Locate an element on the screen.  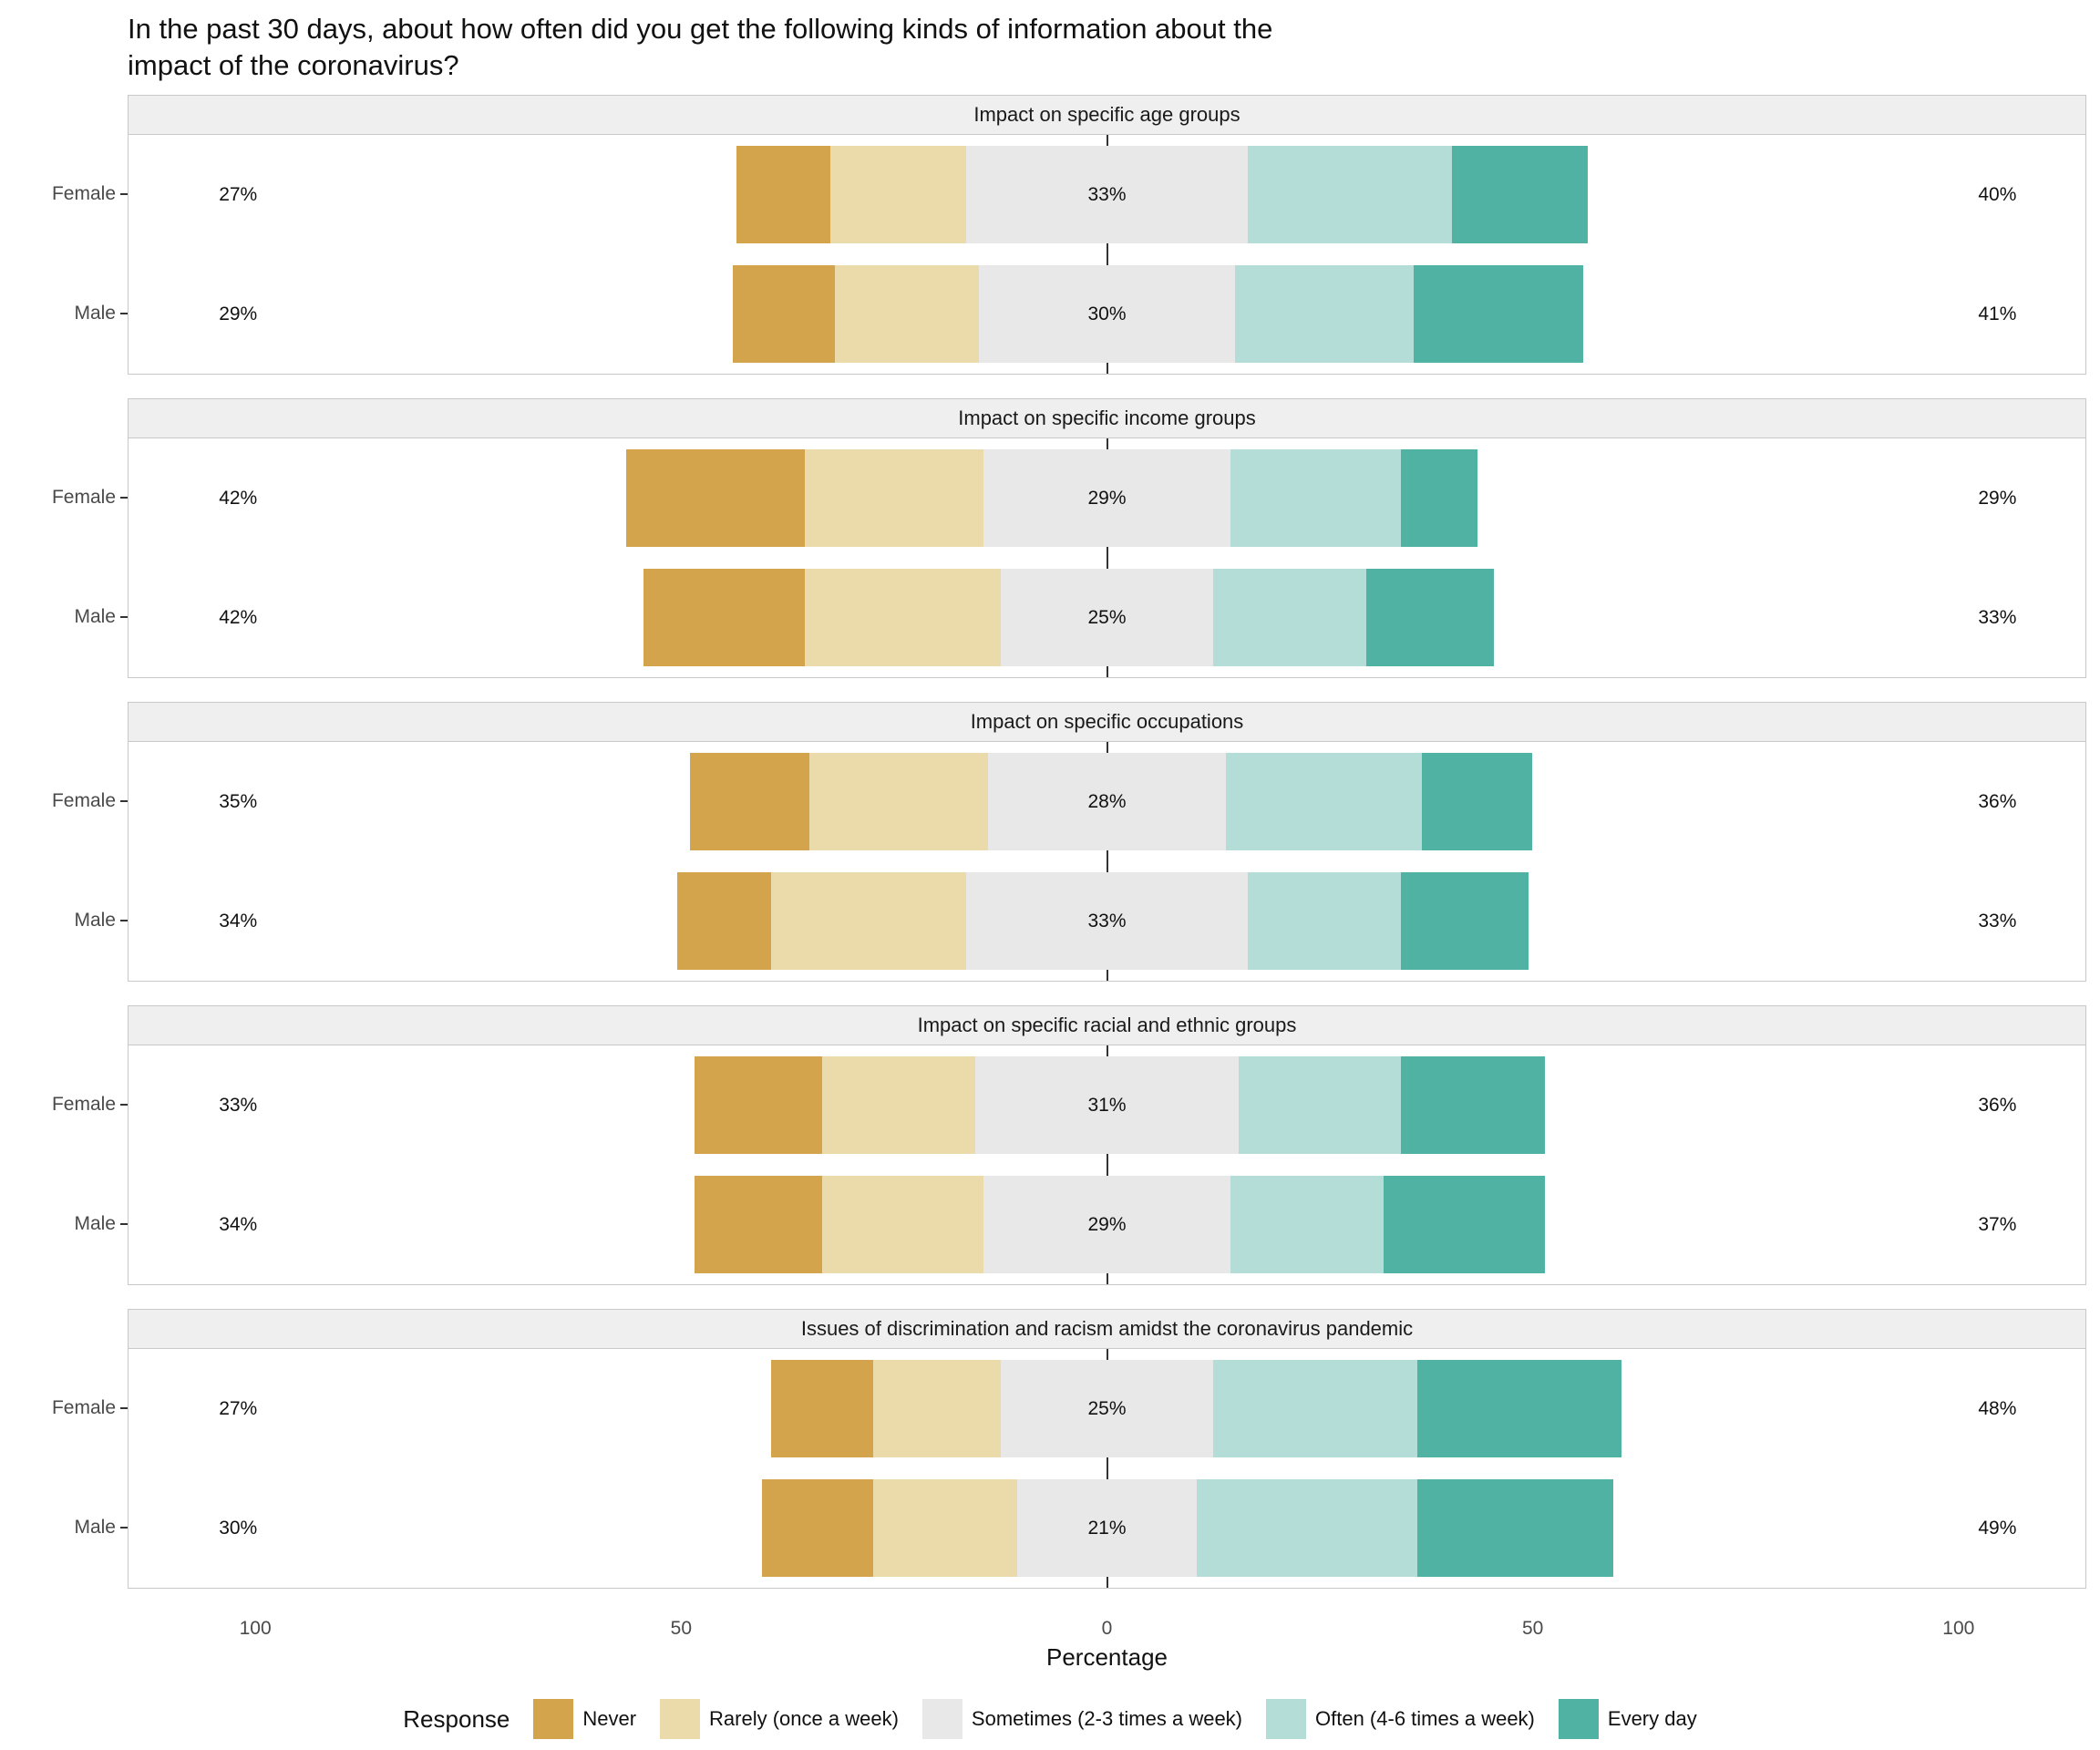
legend-swatch-every_day is located at coordinates (1579, 1719).